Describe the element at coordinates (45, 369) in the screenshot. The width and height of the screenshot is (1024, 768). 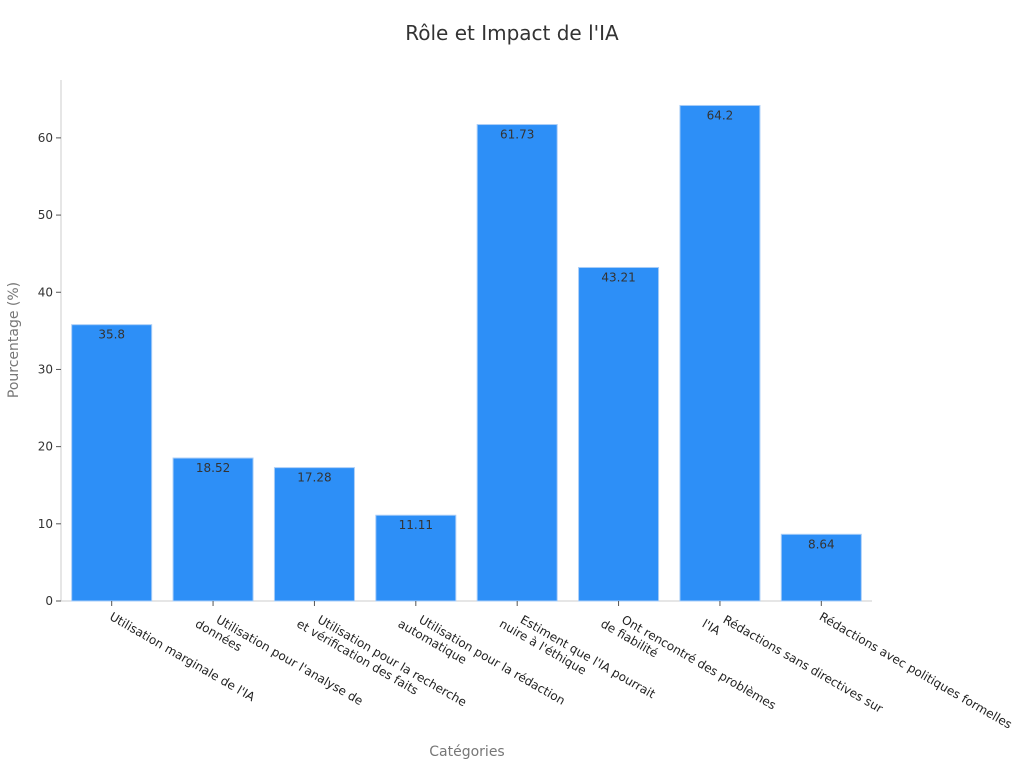
I see `y-tick-label: 30` at that location.